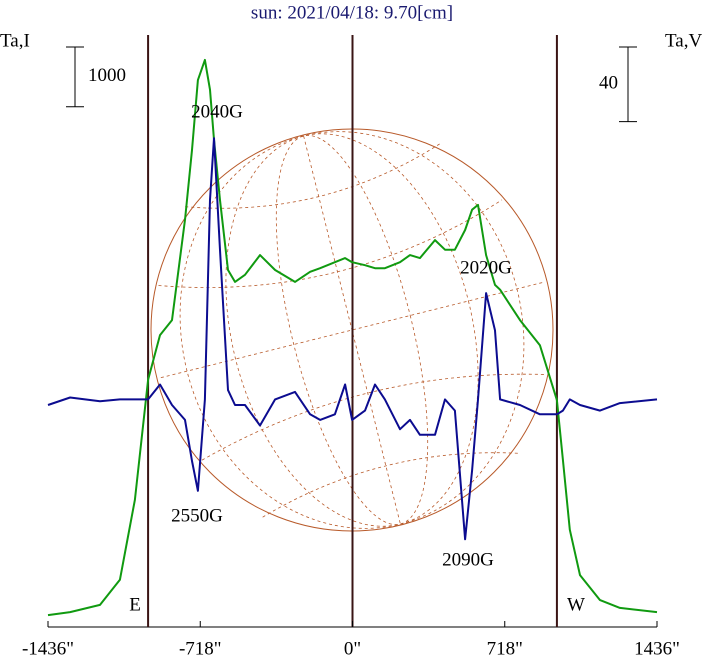  What do you see at coordinates (505, 648) in the screenshot?
I see `x-tick-label: 718"` at bounding box center [505, 648].